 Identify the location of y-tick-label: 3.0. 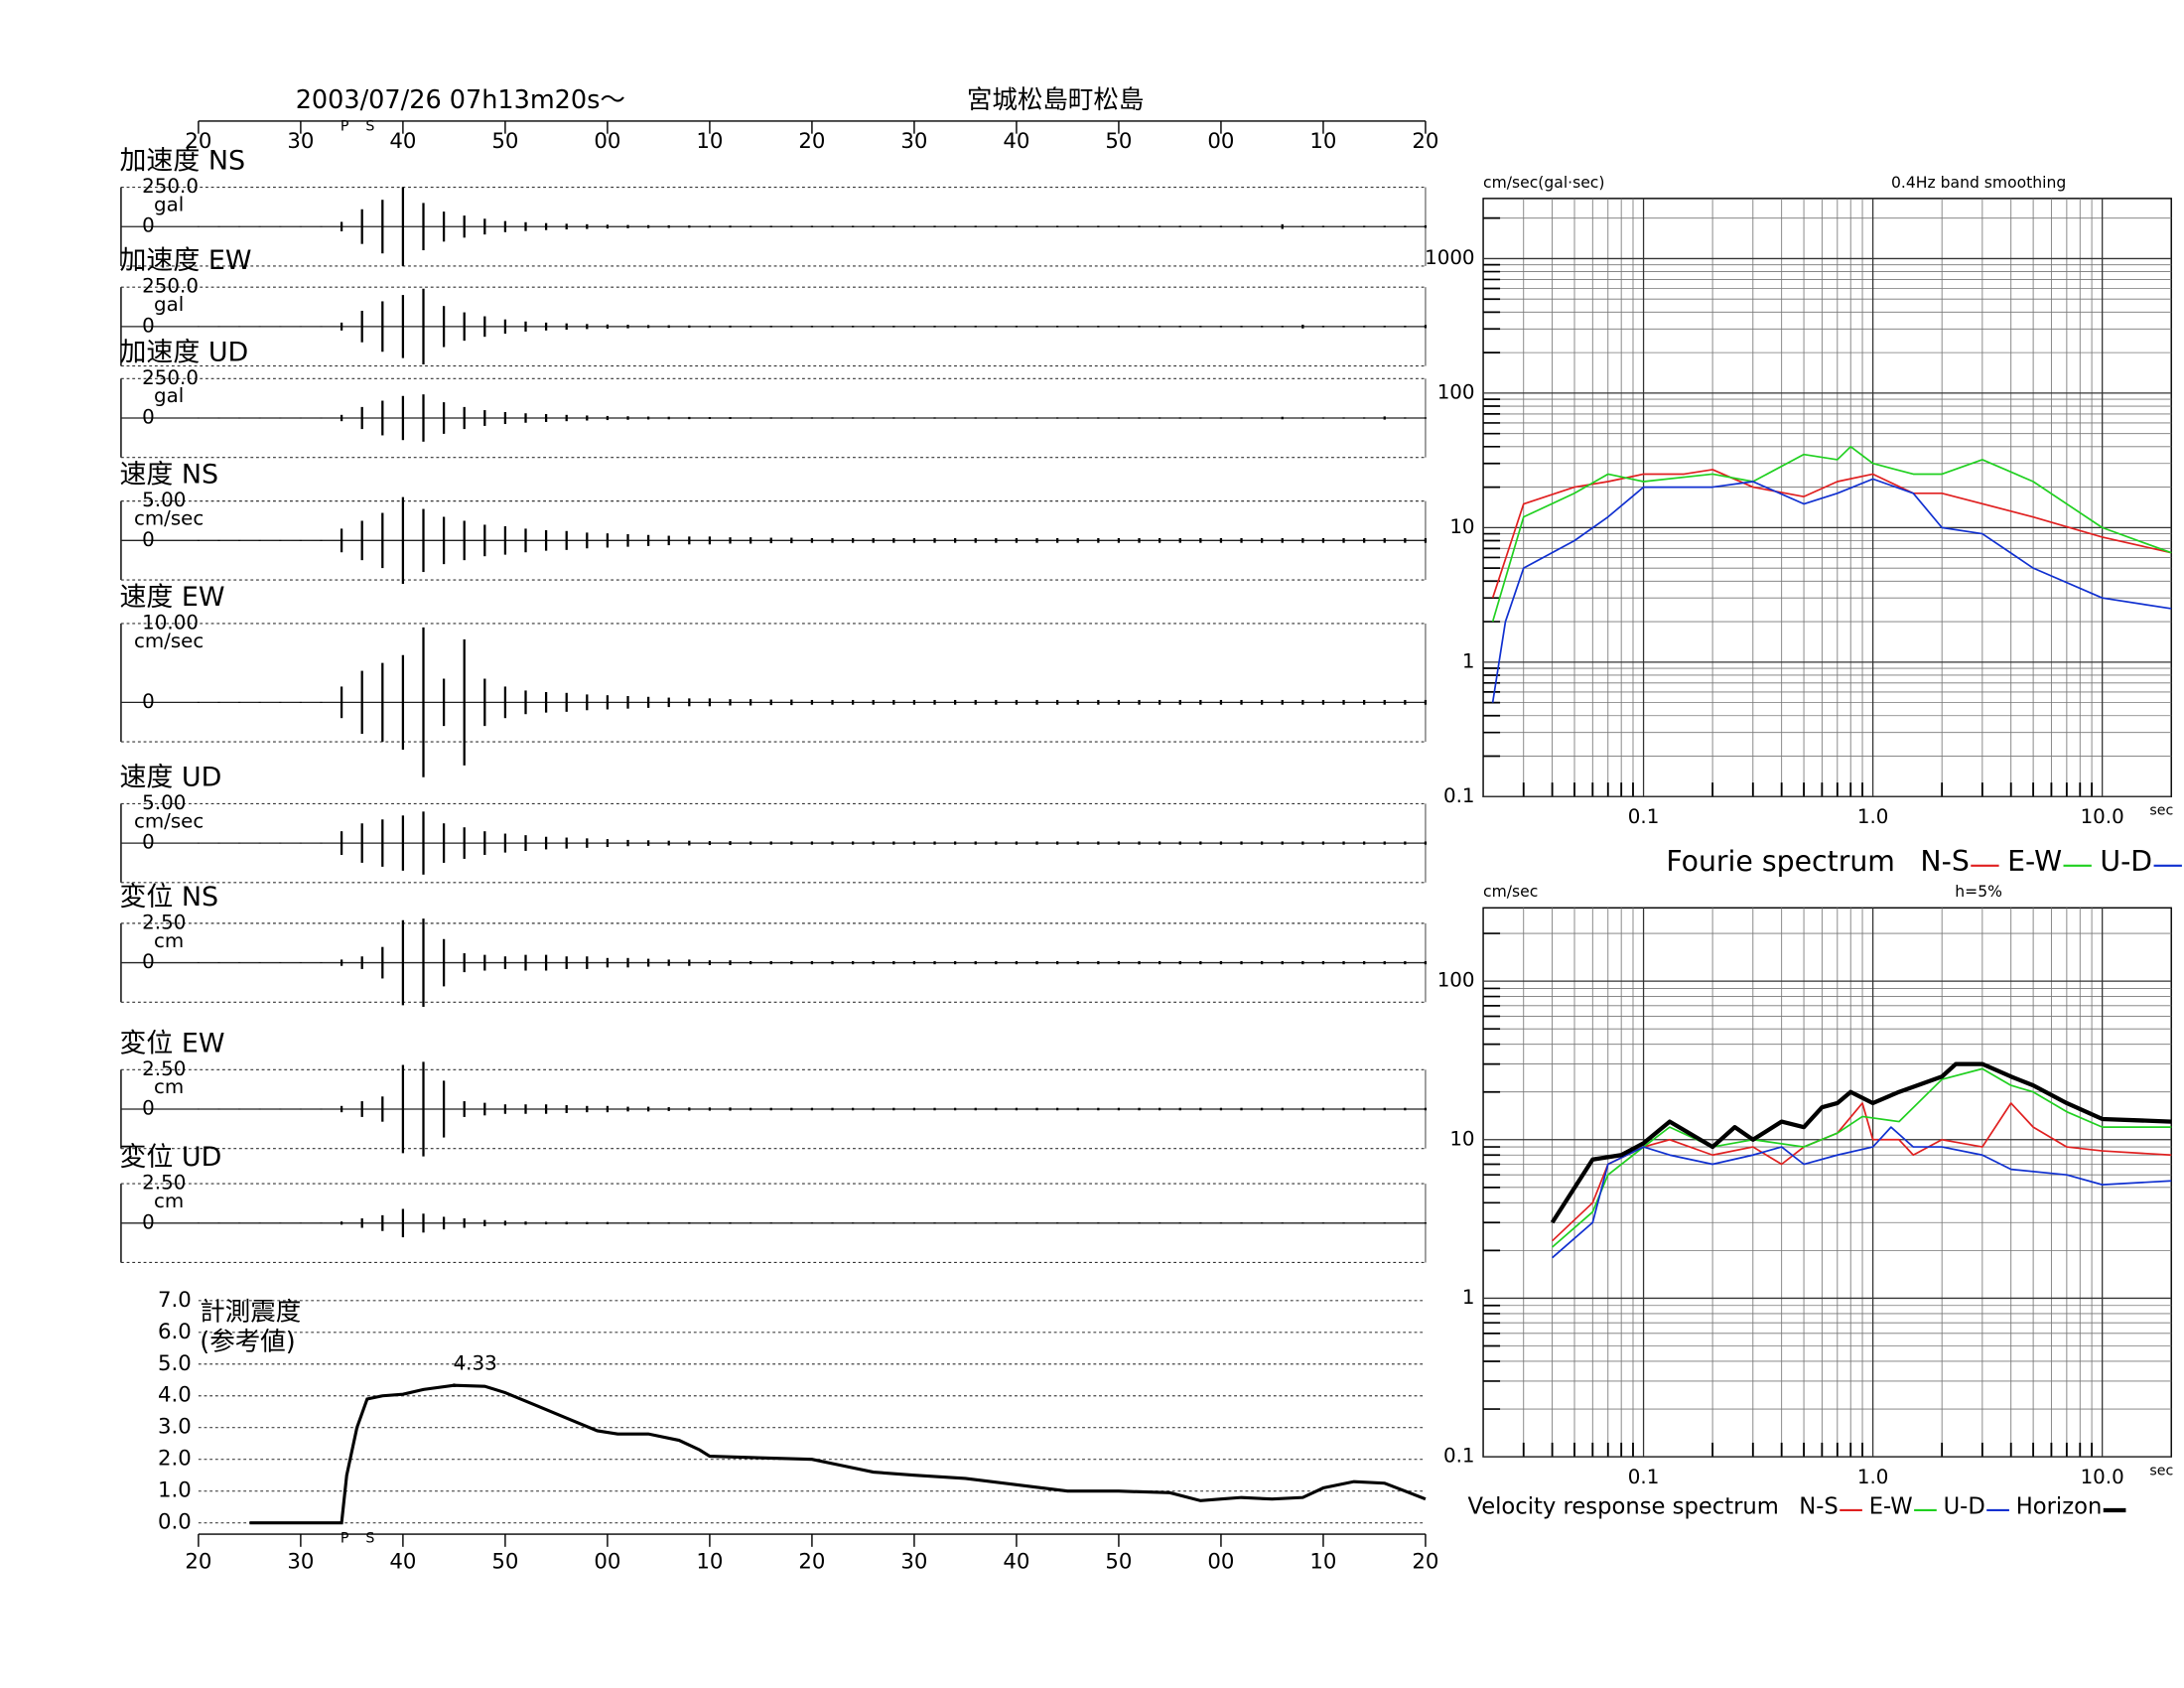
(175, 1427).